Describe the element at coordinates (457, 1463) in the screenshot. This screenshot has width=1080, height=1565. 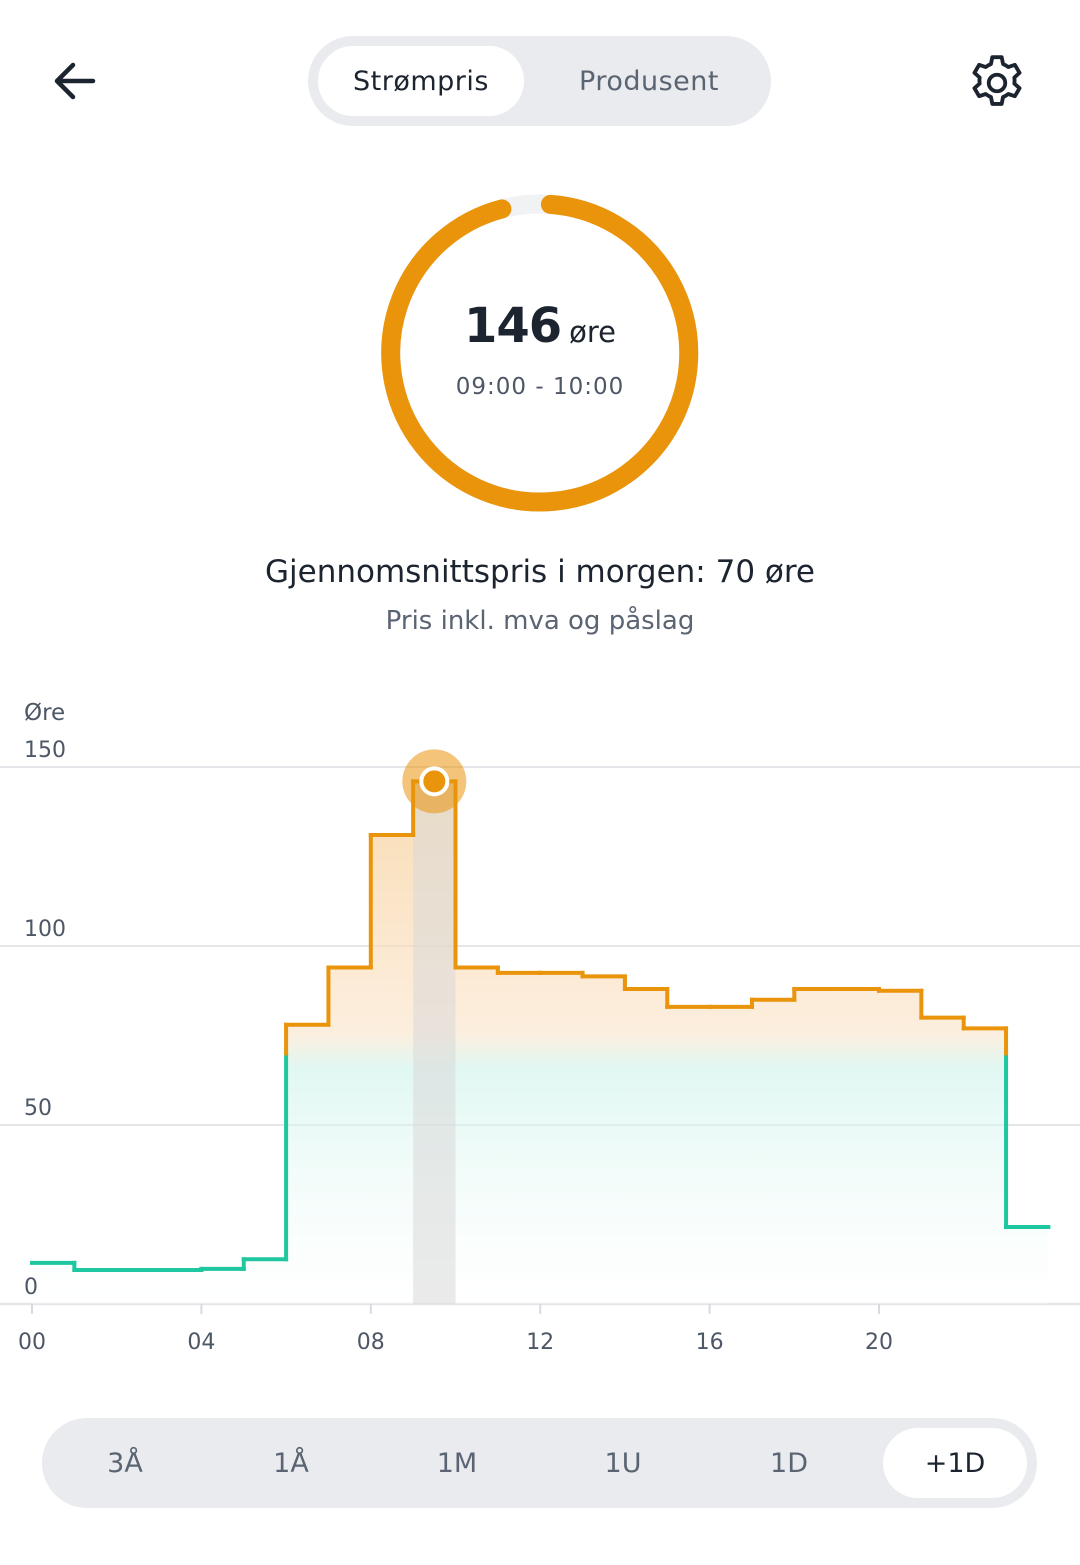
I see `range-1m-button: 1M` at that location.